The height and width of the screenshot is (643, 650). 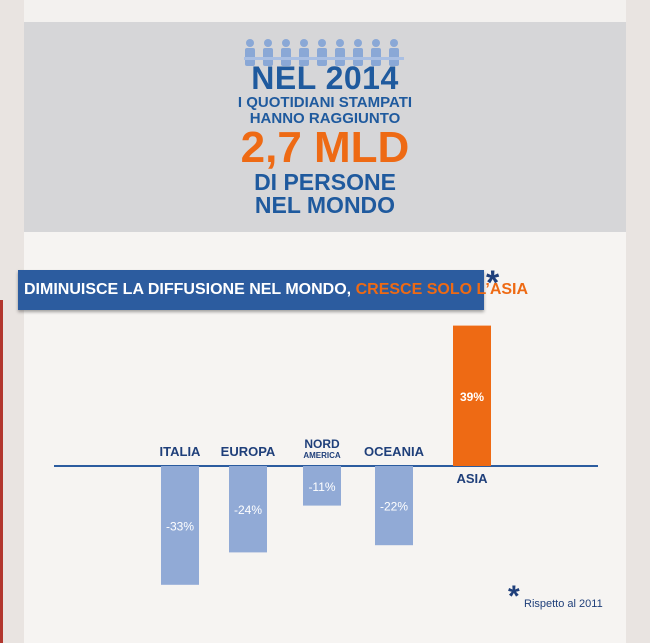 I want to click on chart-title-accent: CRESCE SOLO L’ASIA, so click(x=442, y=289).